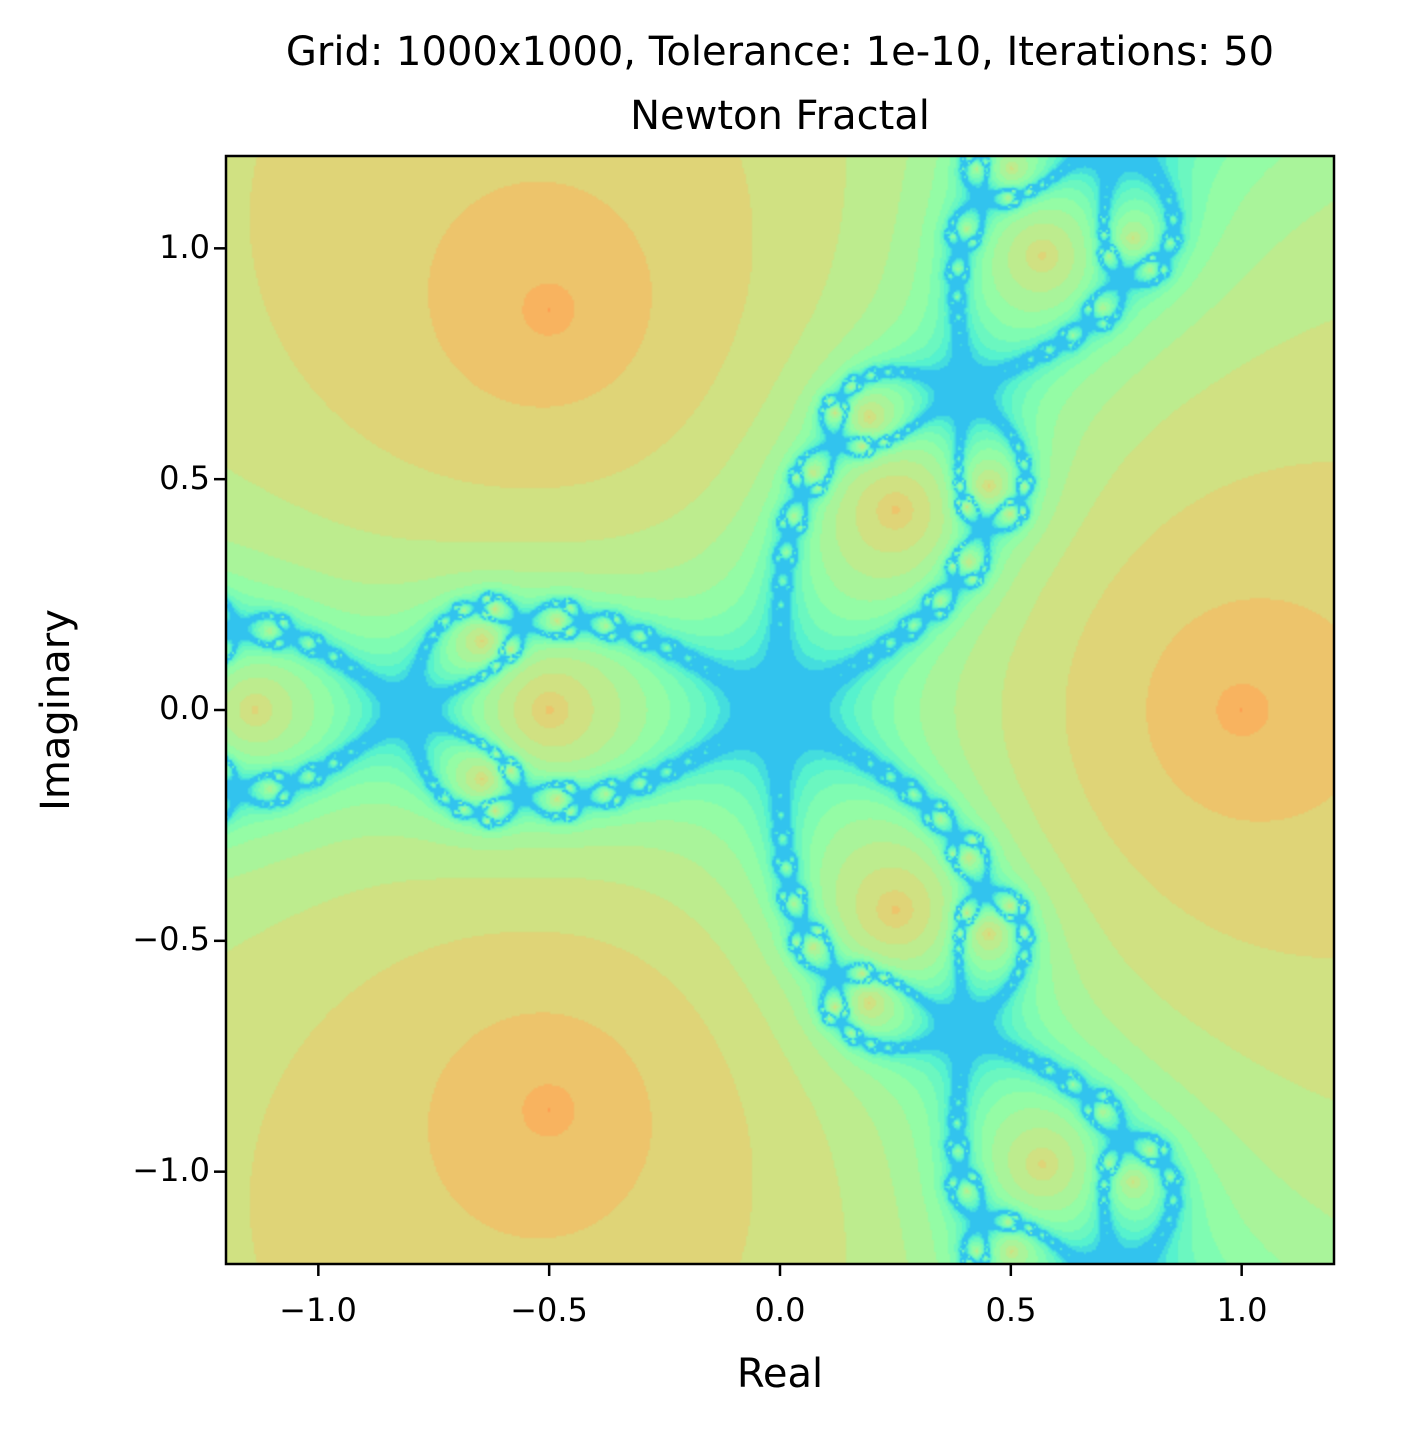  What do you see at coordinates (171, 1170) in the screenshot?
I see `y-tick-label: −1.0` at bounding box center [171, 1170].